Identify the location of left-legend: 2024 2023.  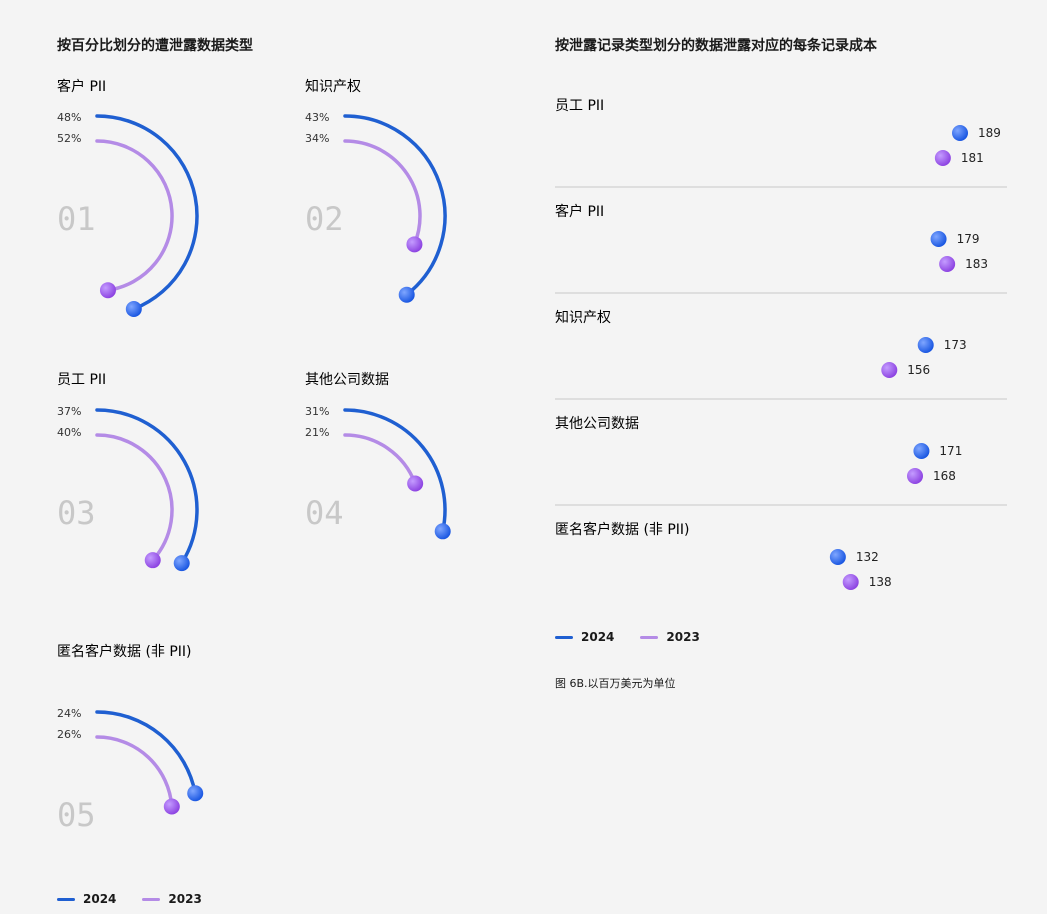
(129, 899).